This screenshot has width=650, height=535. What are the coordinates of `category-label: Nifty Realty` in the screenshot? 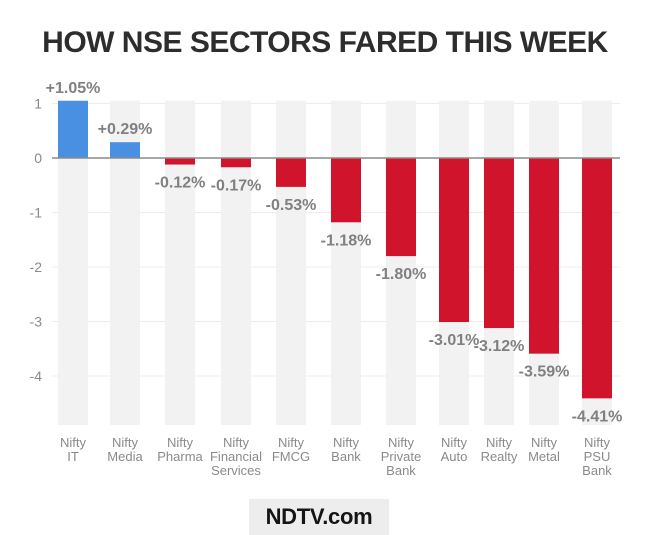 It's located at (499, 449).